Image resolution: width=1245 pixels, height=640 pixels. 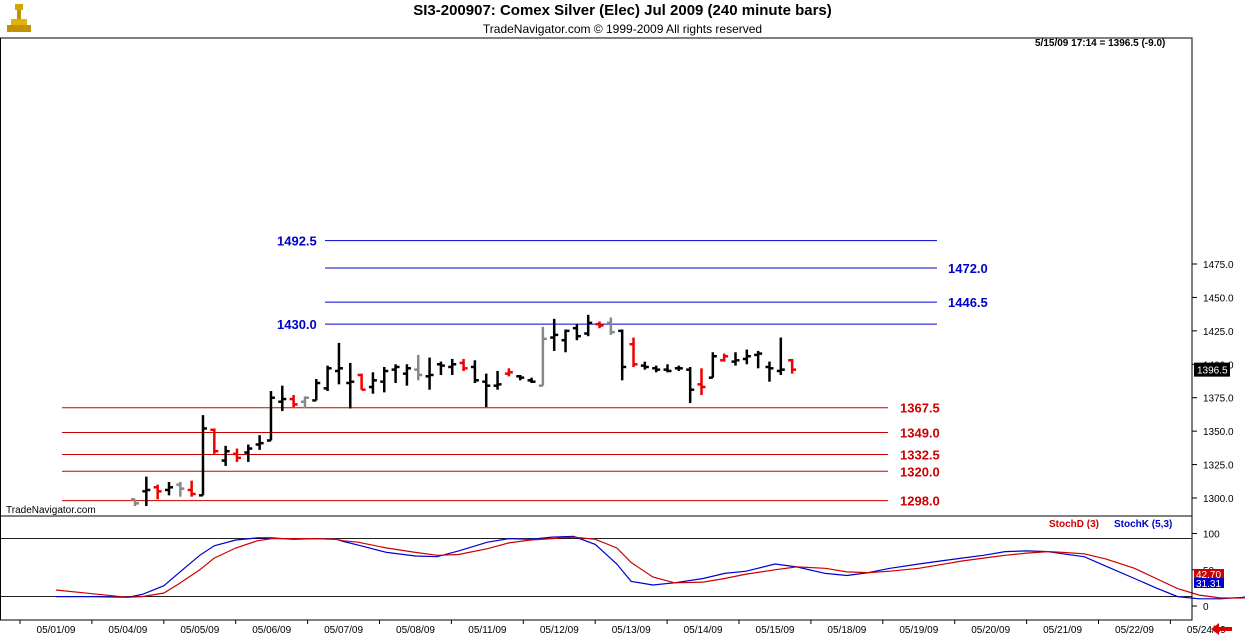 I want to click on stochd-legend: StochD (3), so click(x=1074, y=524).